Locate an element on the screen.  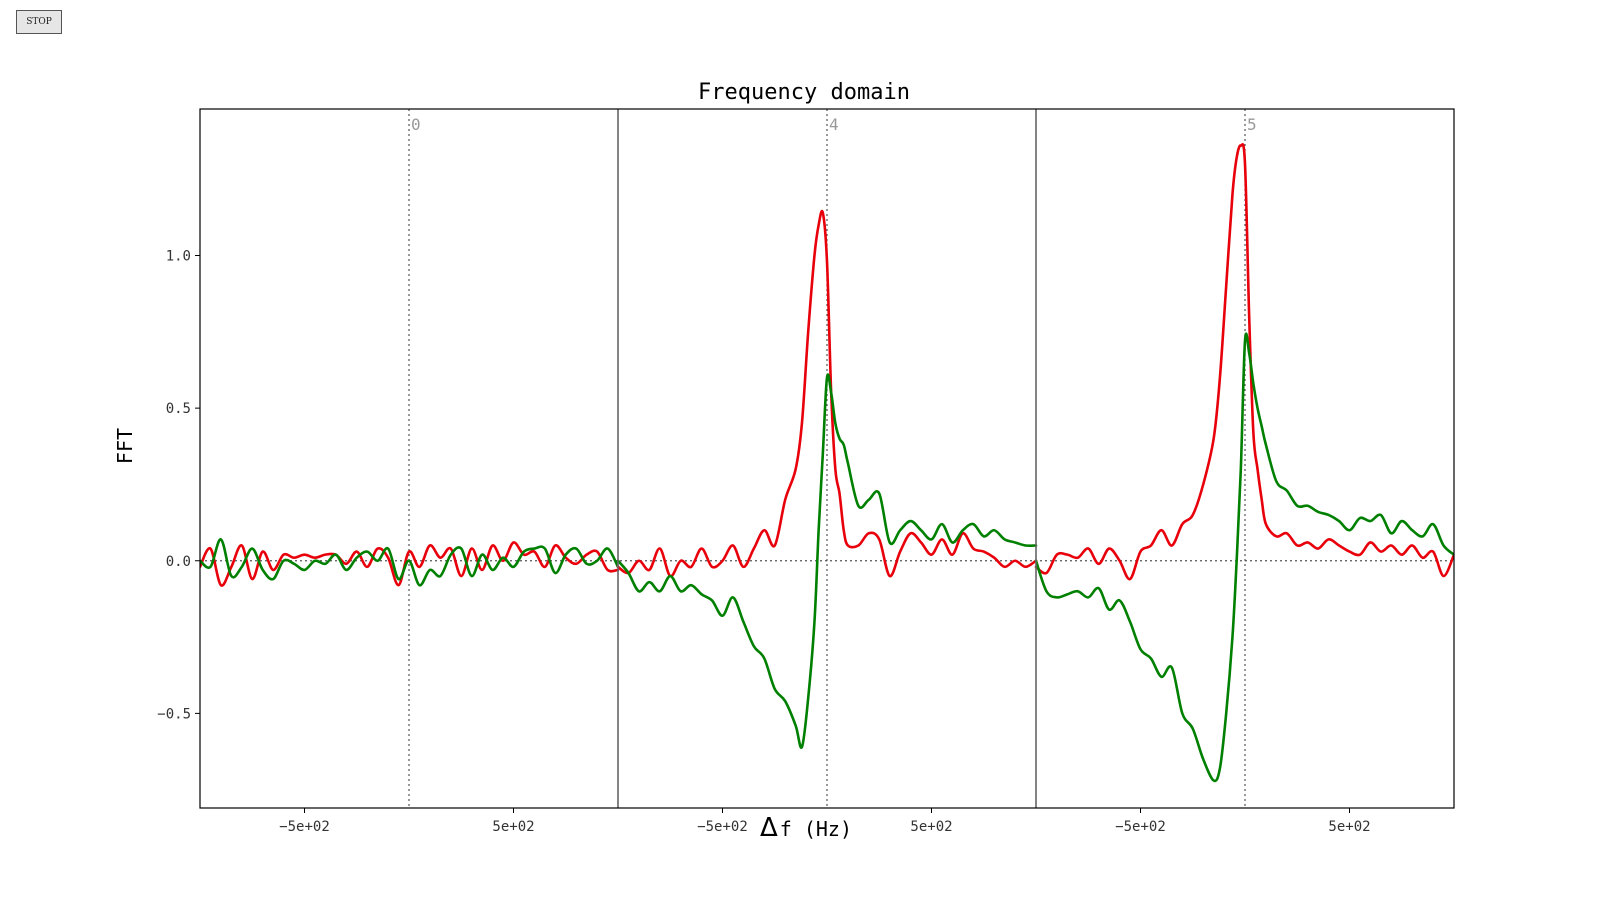
panel-0-series is located at coordinates (410, 562).